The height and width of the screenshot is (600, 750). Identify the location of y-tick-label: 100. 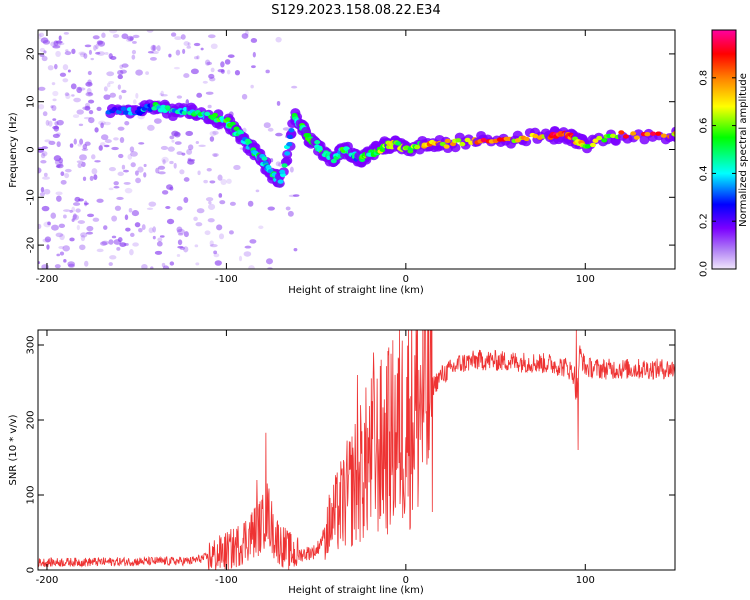
(31, 494).